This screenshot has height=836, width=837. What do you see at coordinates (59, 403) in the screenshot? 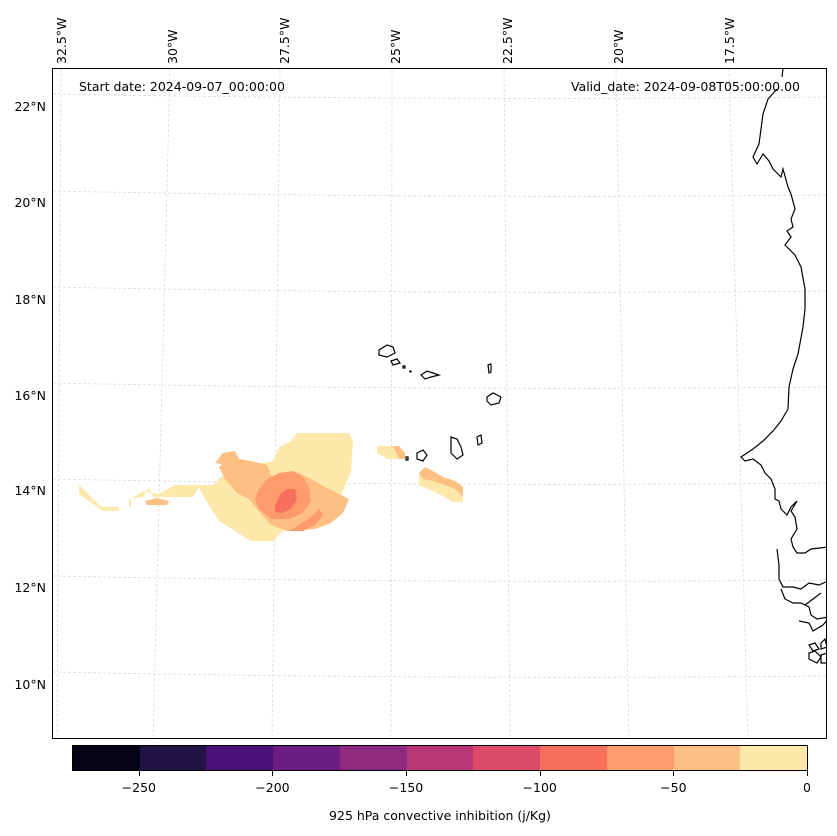
I see `gridline-lon-32.5` at bounding box center [59, 403].